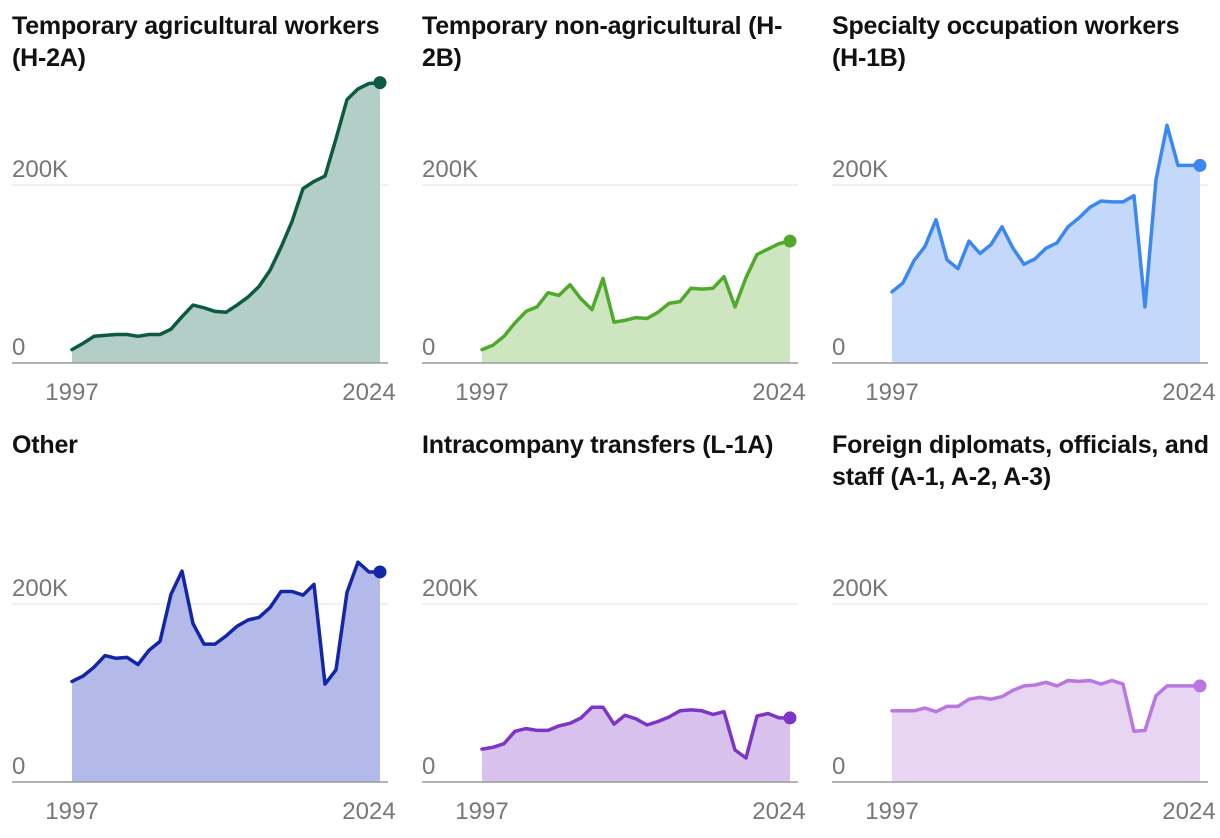 This screenshot has height=838, width=1220. Describe the element at coordinates (598, 445) in the screenshot. I see `chart-title: Intracompany transfers (L-1A)` at that location.